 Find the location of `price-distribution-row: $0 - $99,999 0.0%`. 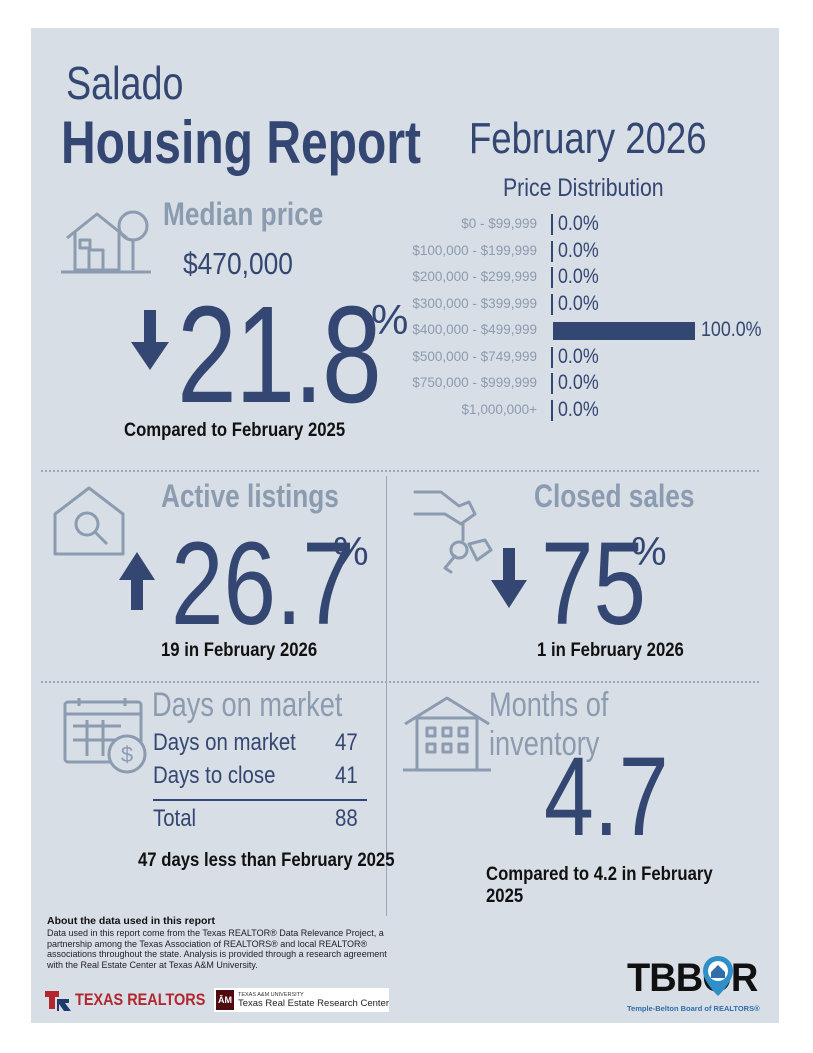

price-distribution-row: $0 - $99,999 0.0% is located at coordinates (571, 225).